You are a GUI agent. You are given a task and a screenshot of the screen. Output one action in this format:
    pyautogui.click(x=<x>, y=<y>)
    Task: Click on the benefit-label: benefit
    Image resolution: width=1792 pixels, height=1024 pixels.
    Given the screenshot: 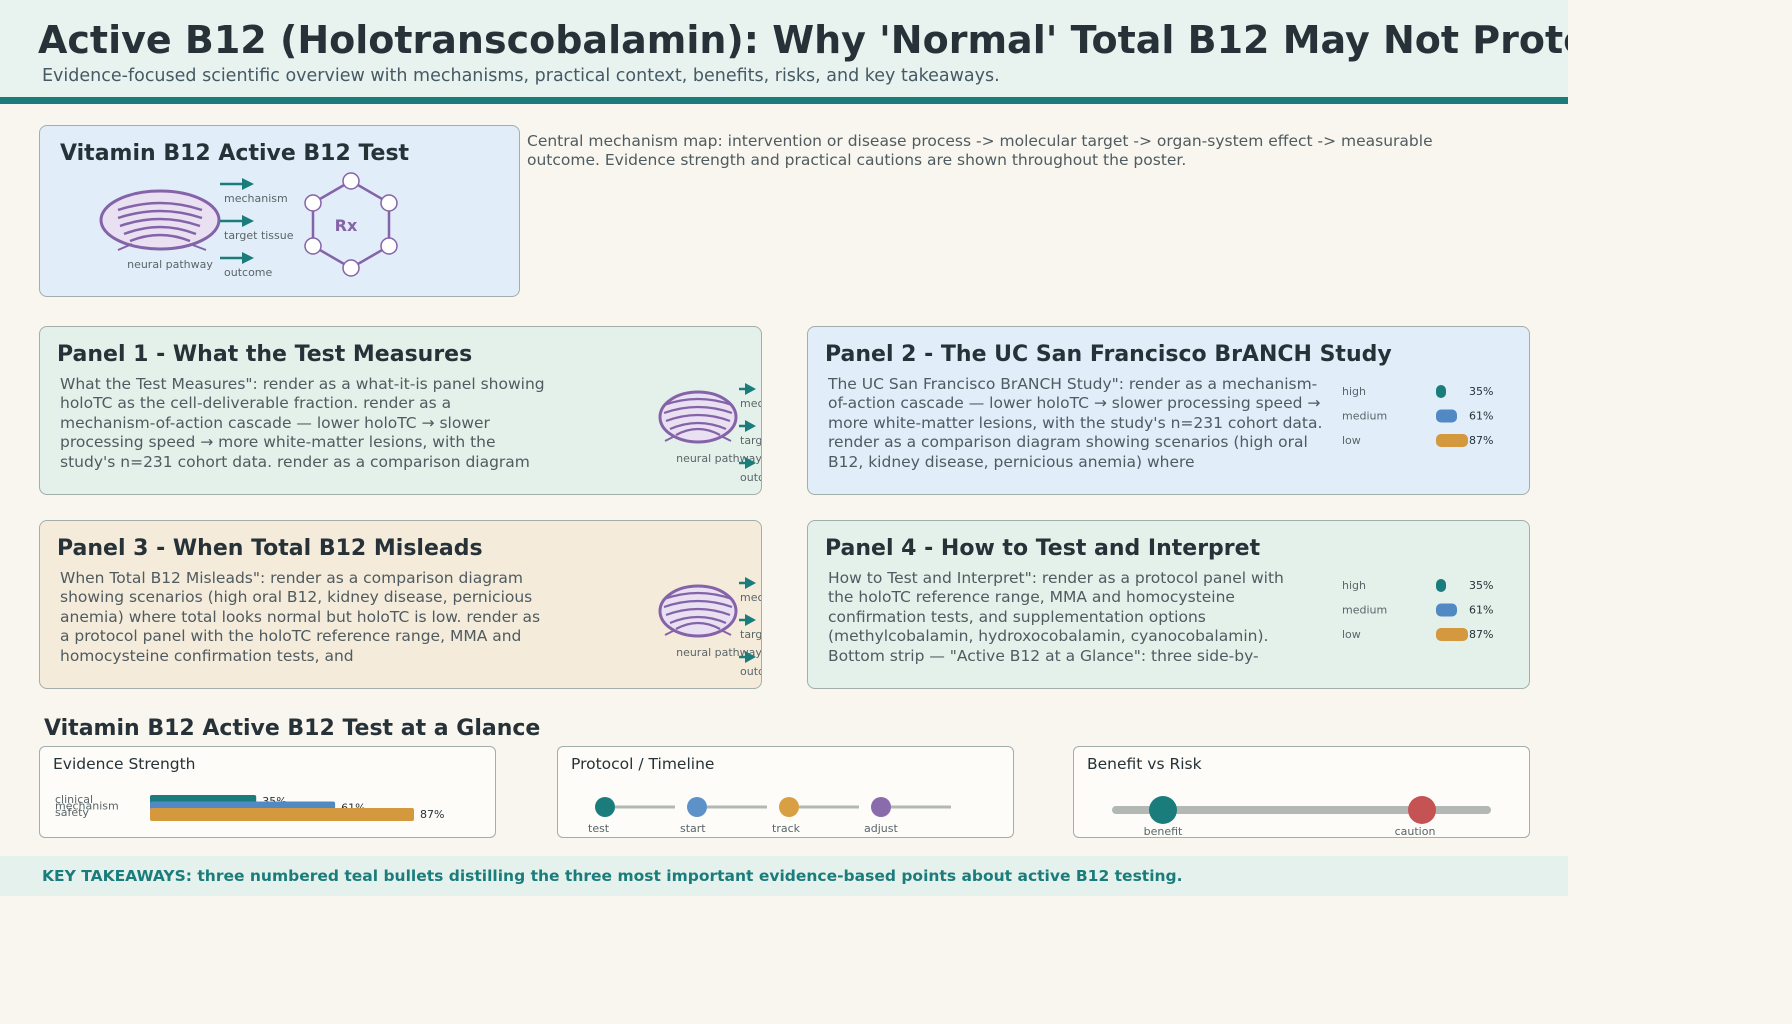 What is the action you would take?
    pyautogui.click(x=1163, y=831)
    